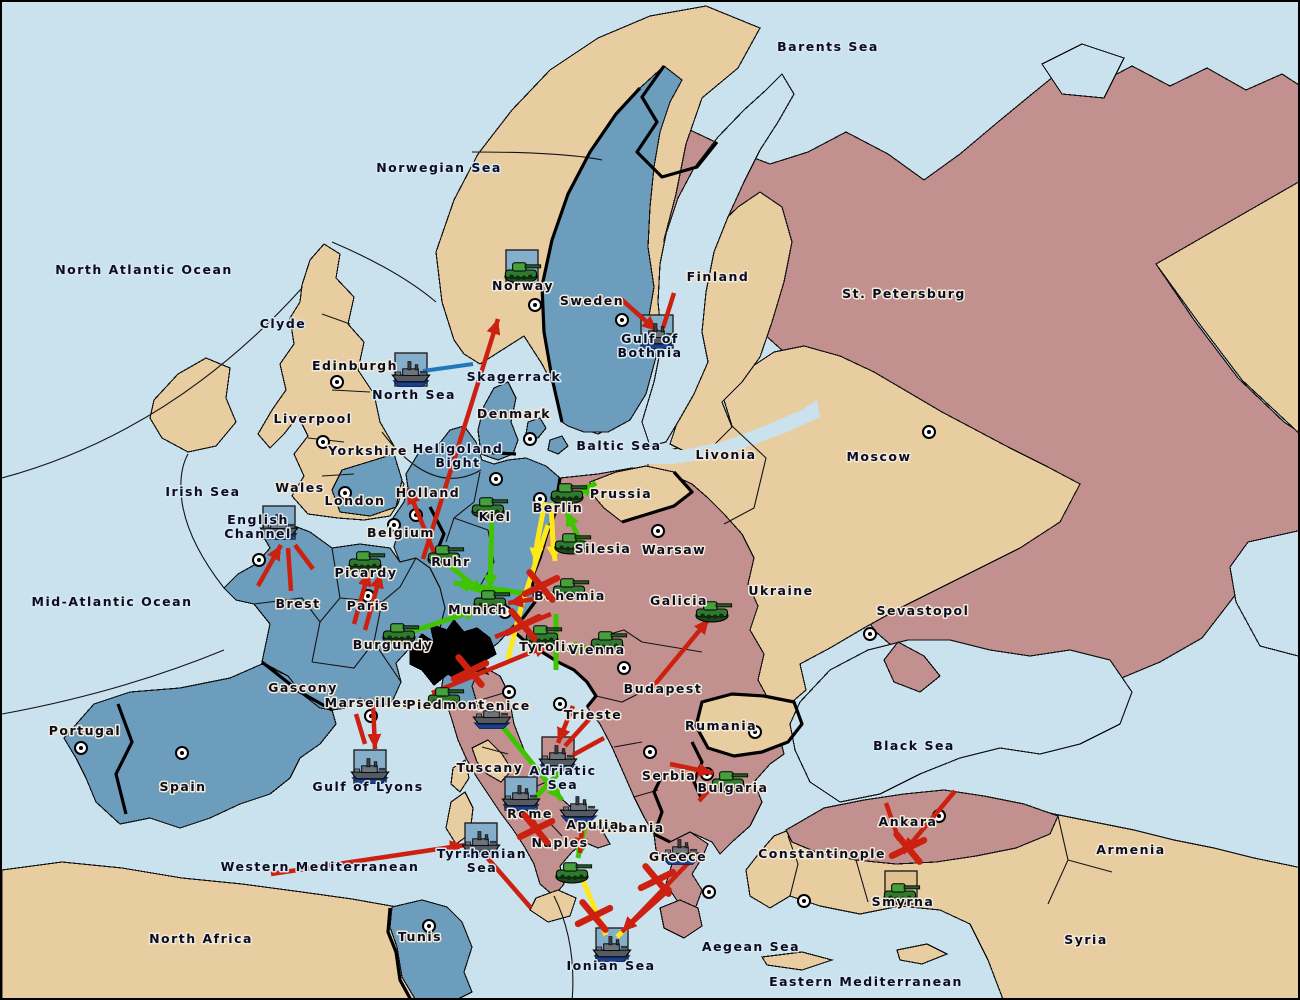  Describe the element at coordinates (85, 730) in the screenshot. I see `territory-label: Portugal` at that location.